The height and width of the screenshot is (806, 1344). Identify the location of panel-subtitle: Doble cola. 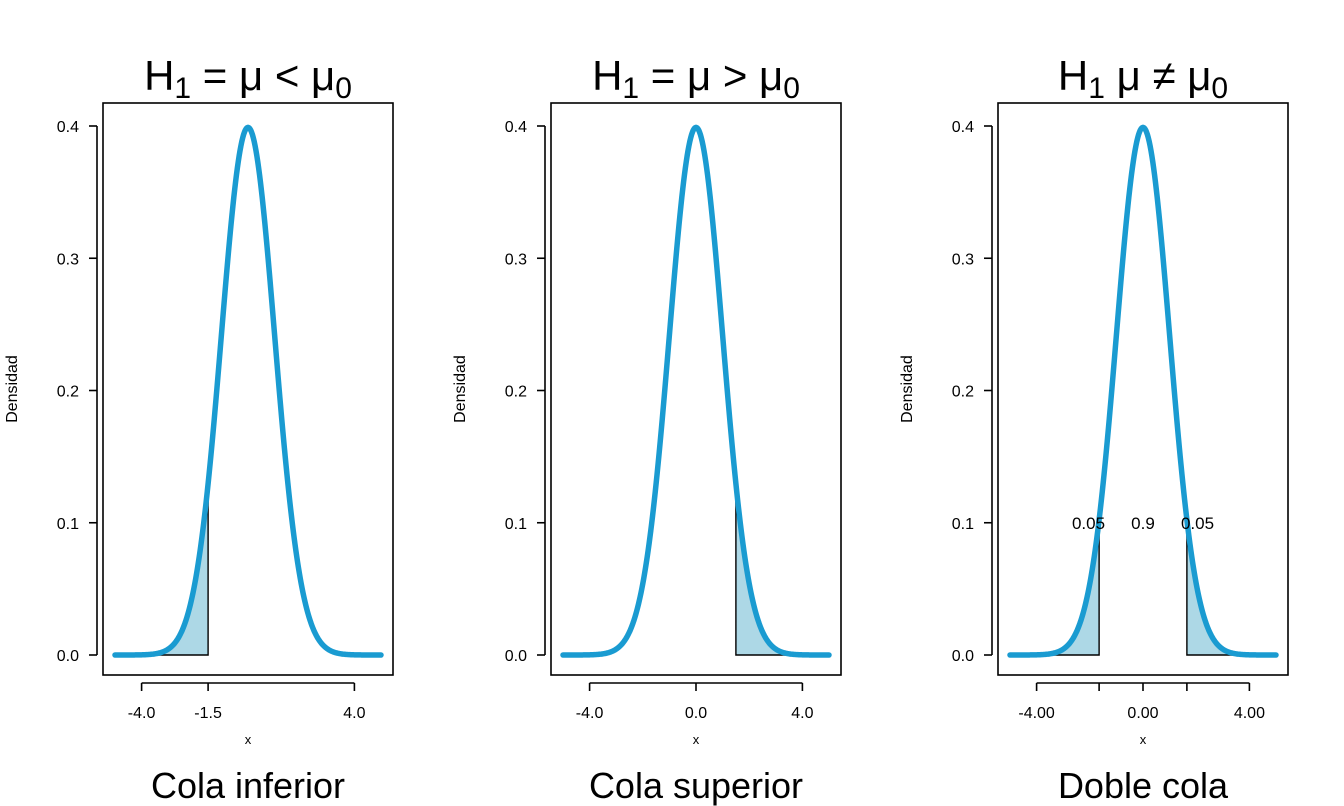
(1143, 785).